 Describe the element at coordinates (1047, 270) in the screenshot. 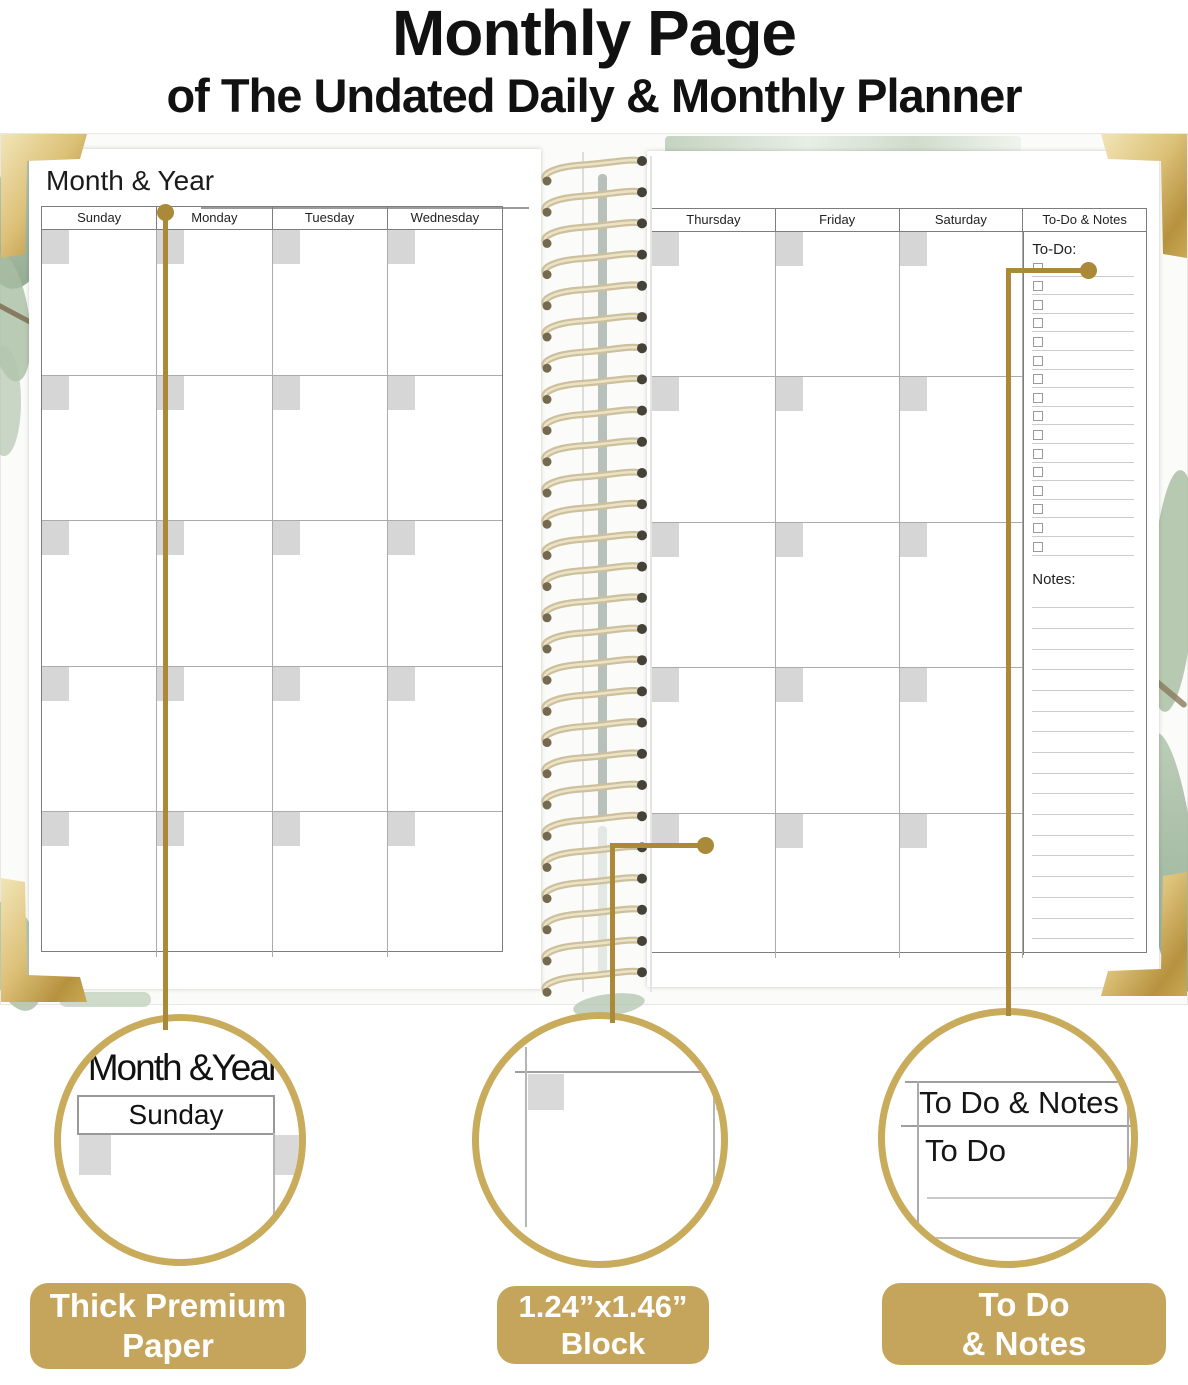

I see `callout-line-right-horizontal` at that location.